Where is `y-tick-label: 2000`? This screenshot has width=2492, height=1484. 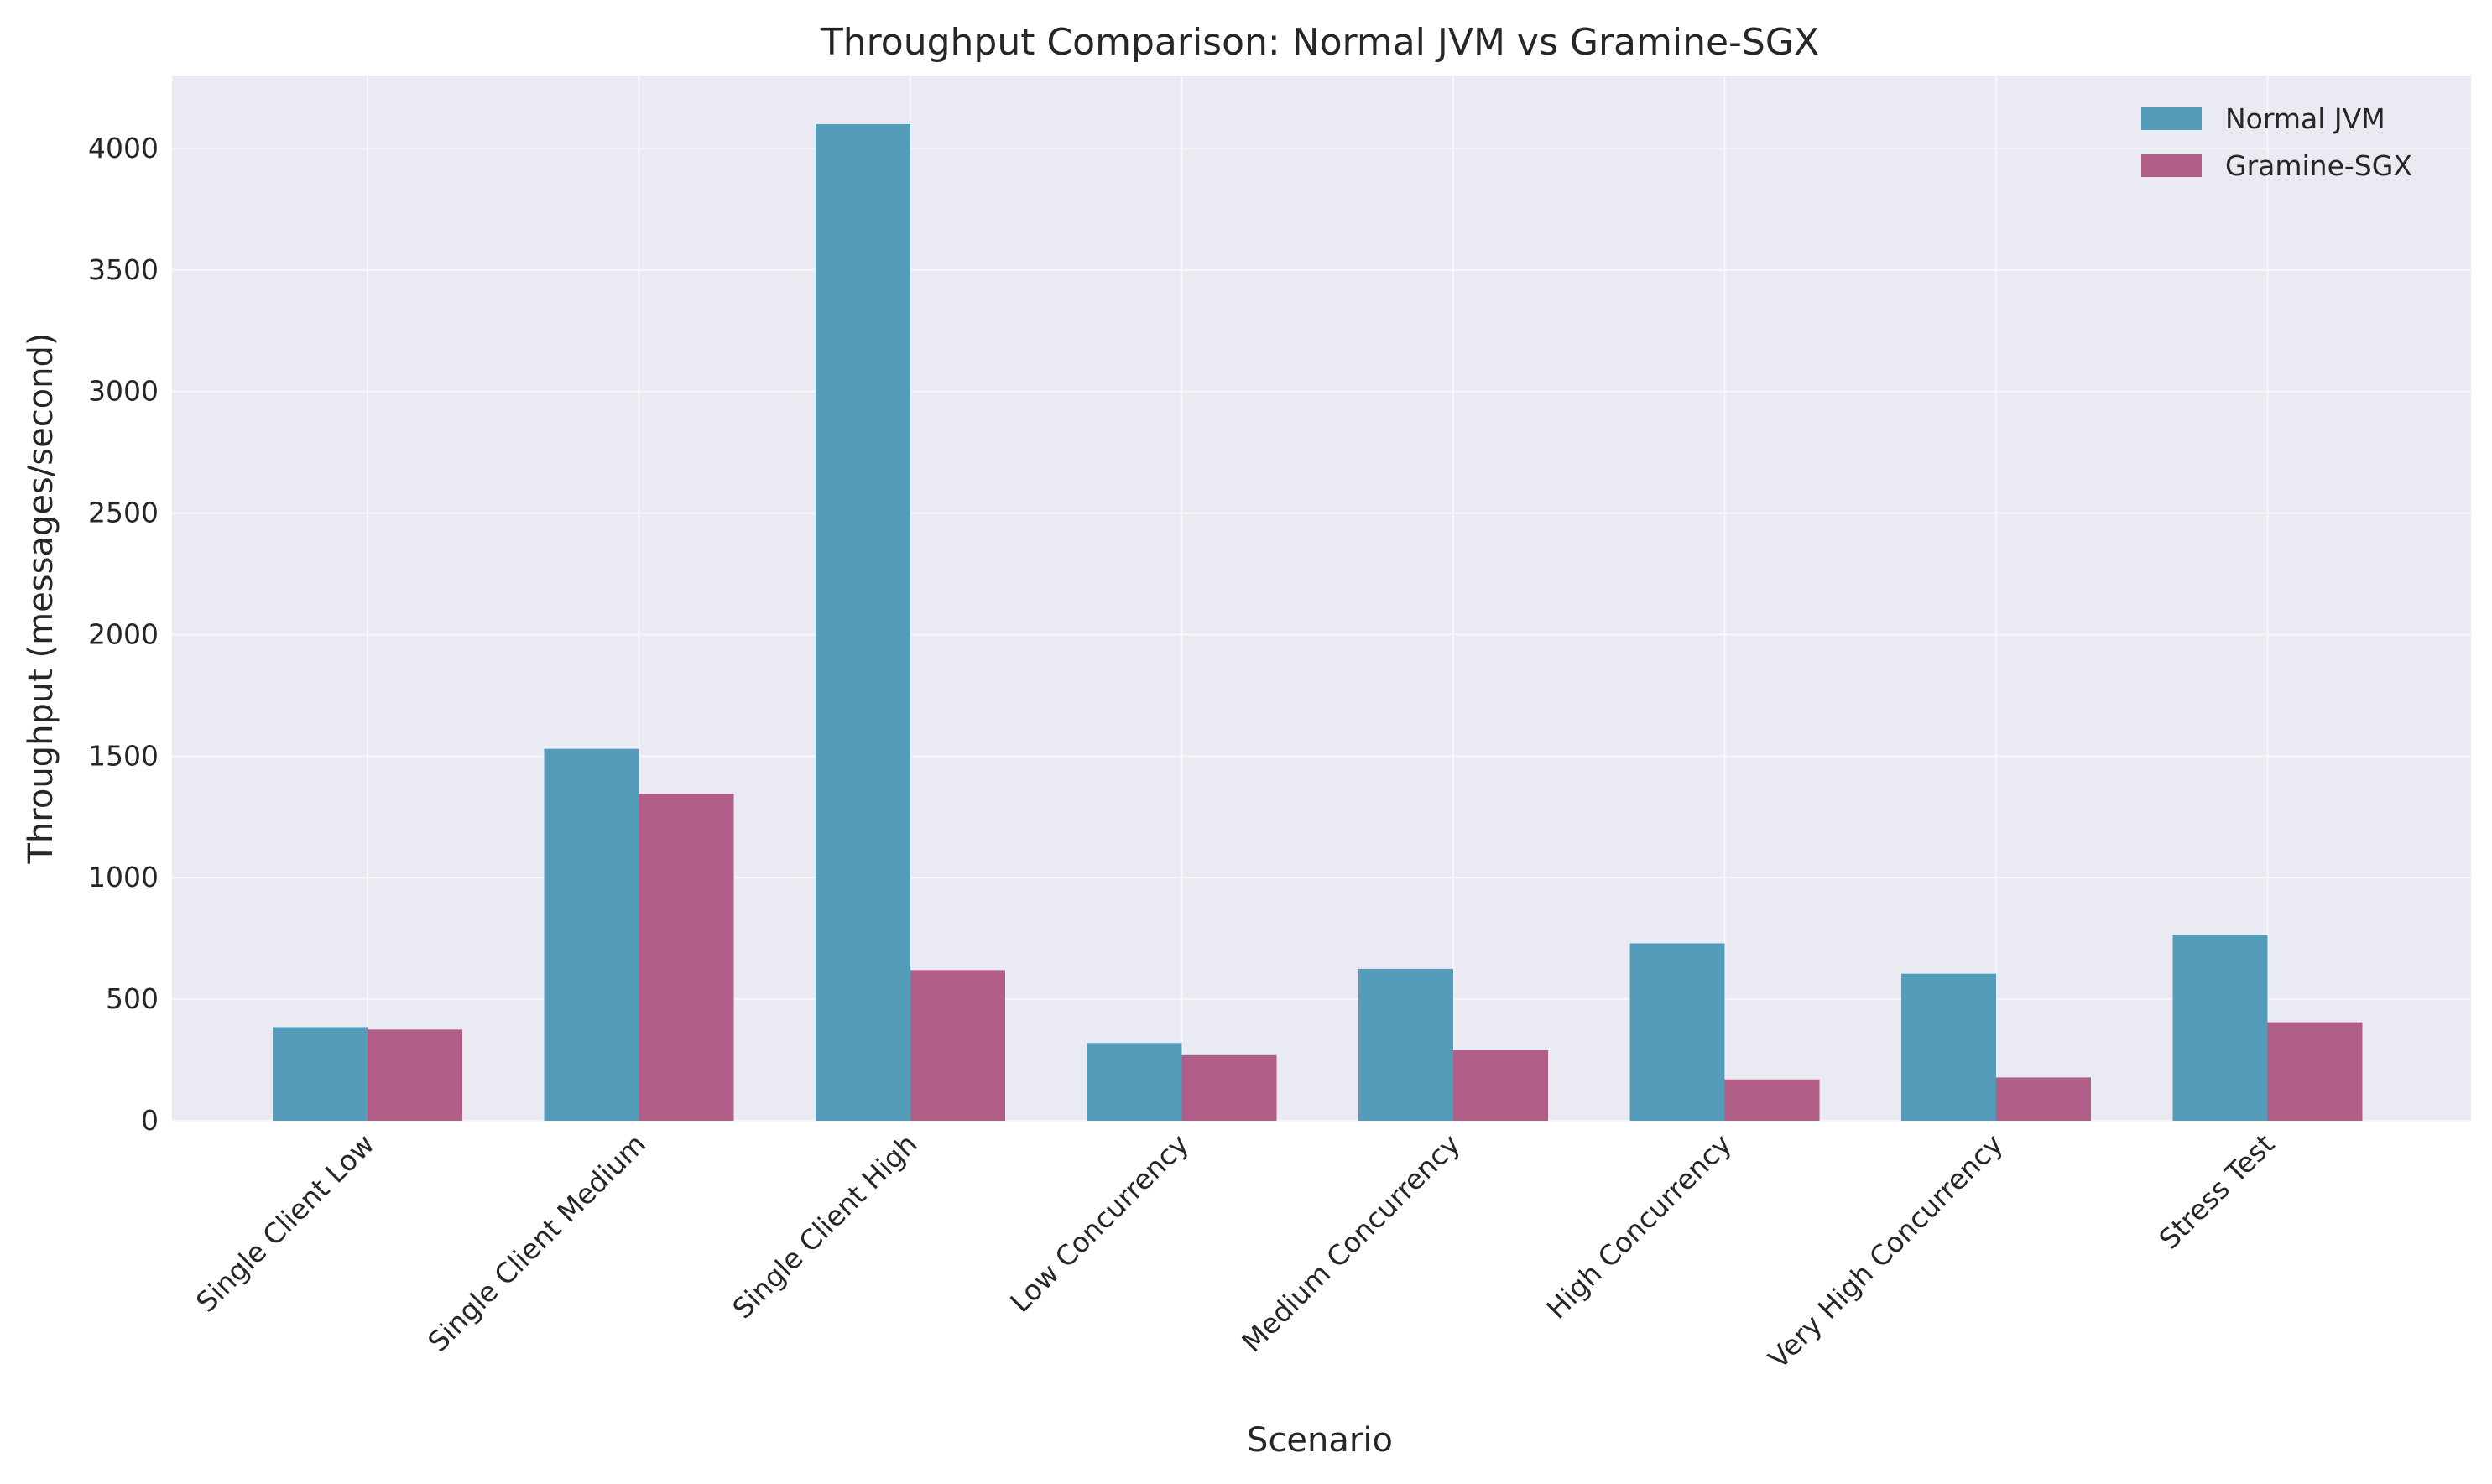
y-tick-label: 2000 is located at coordinates (123, 633).